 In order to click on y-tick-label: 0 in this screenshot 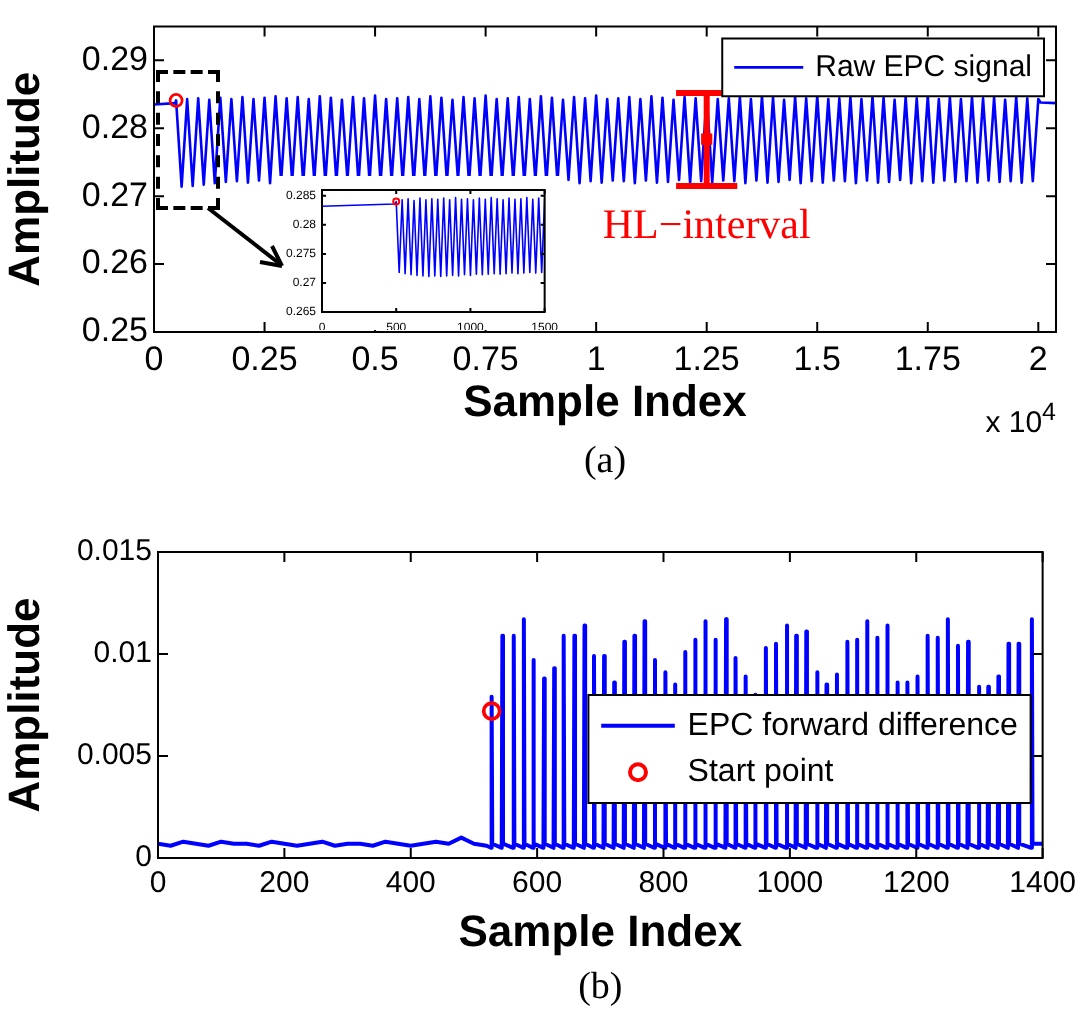, I will do `click(143, 857)`.